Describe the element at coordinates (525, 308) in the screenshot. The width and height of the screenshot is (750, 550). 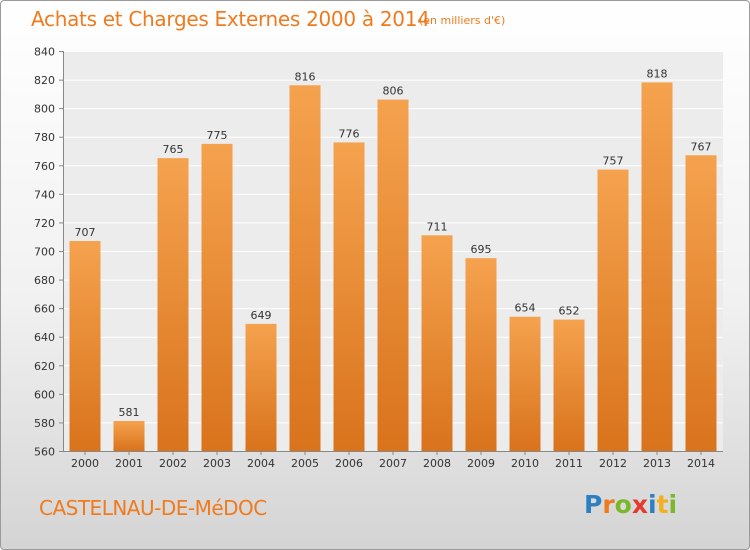
I see `data-label: 654` at that location.